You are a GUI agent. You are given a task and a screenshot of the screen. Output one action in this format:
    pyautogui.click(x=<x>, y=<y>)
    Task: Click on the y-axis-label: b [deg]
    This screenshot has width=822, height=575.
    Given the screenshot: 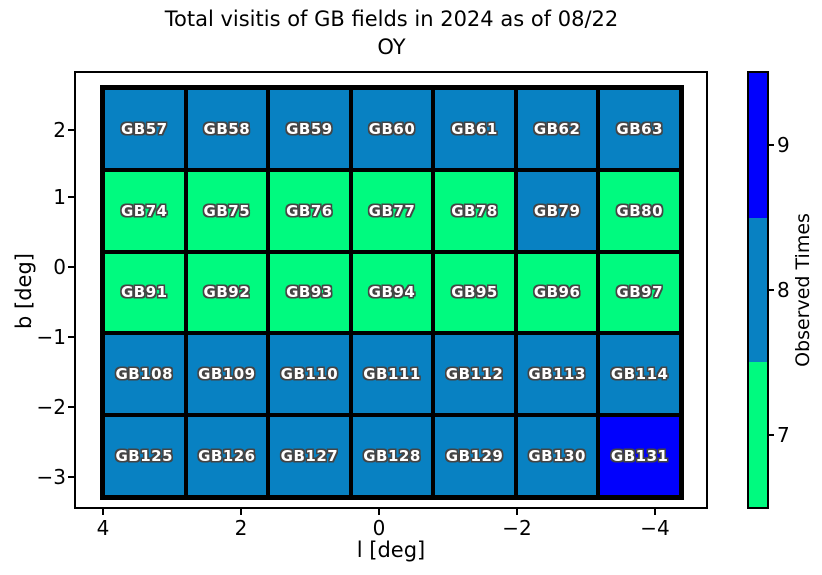 What is the action you would take?
    pyautogui.click(x=24, y=291)
    